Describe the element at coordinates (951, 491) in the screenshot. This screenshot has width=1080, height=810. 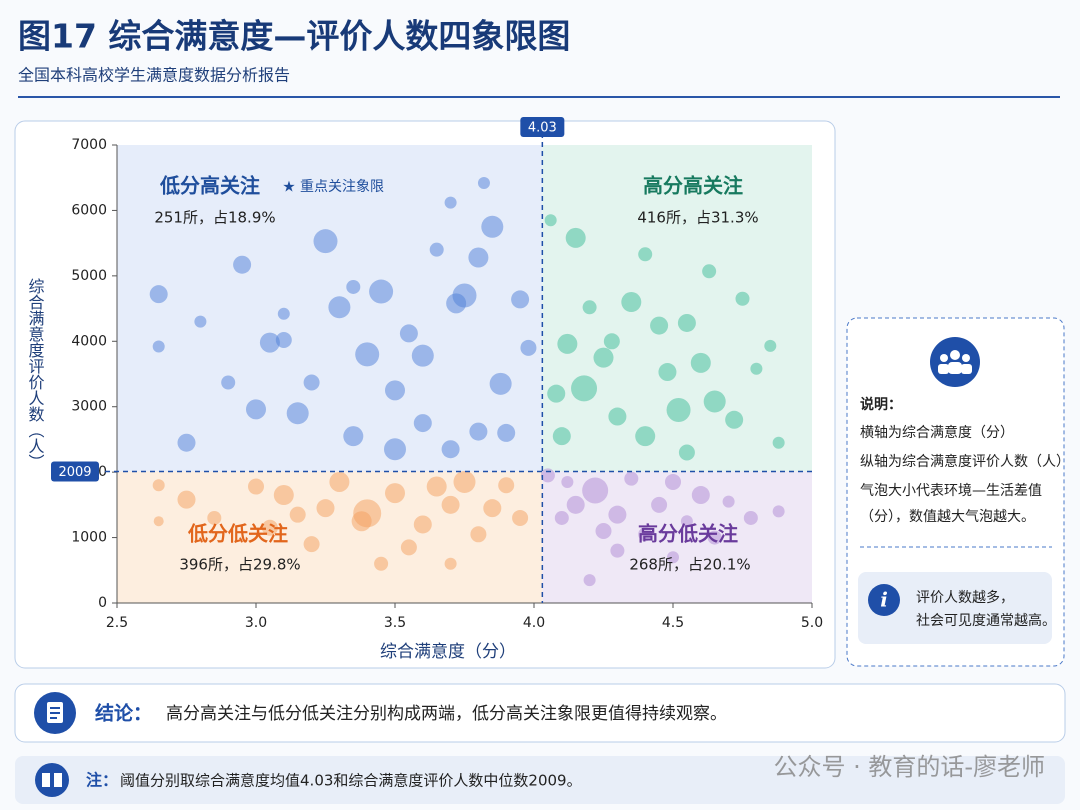
I see `notes-line: 气泡大小代表环境—生活差值` at that location.